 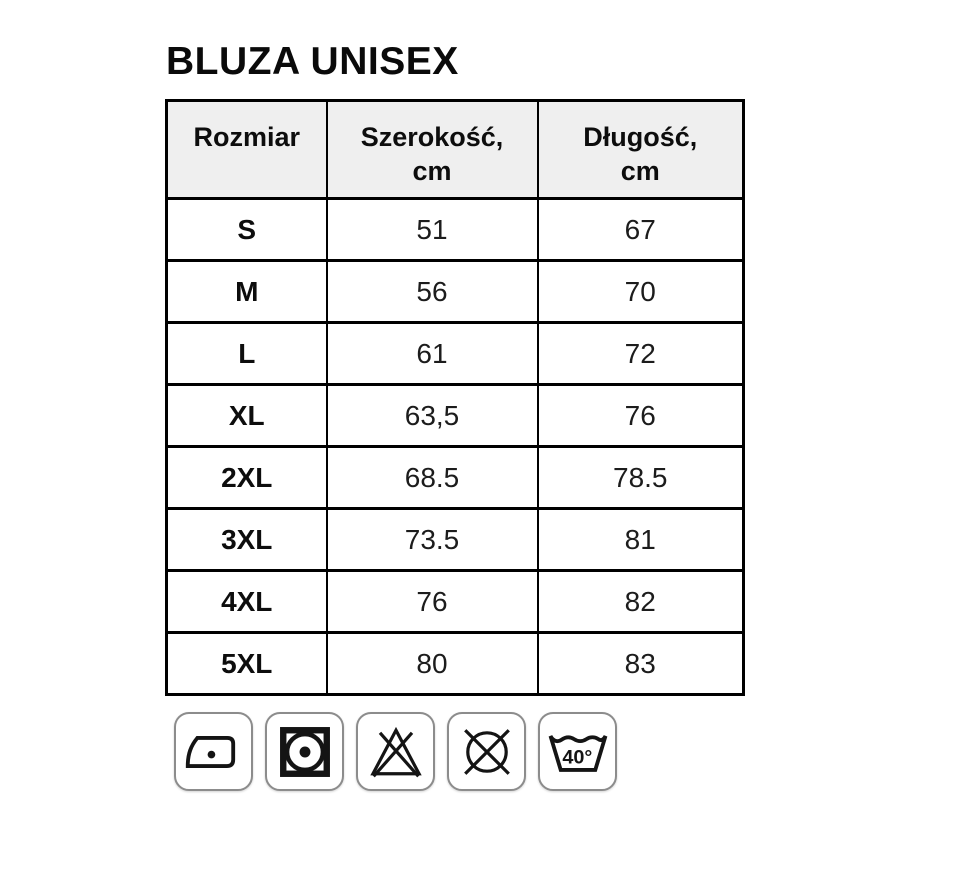 I want to click on do-not-dry-clean-icon, so click(x=486, y=751).